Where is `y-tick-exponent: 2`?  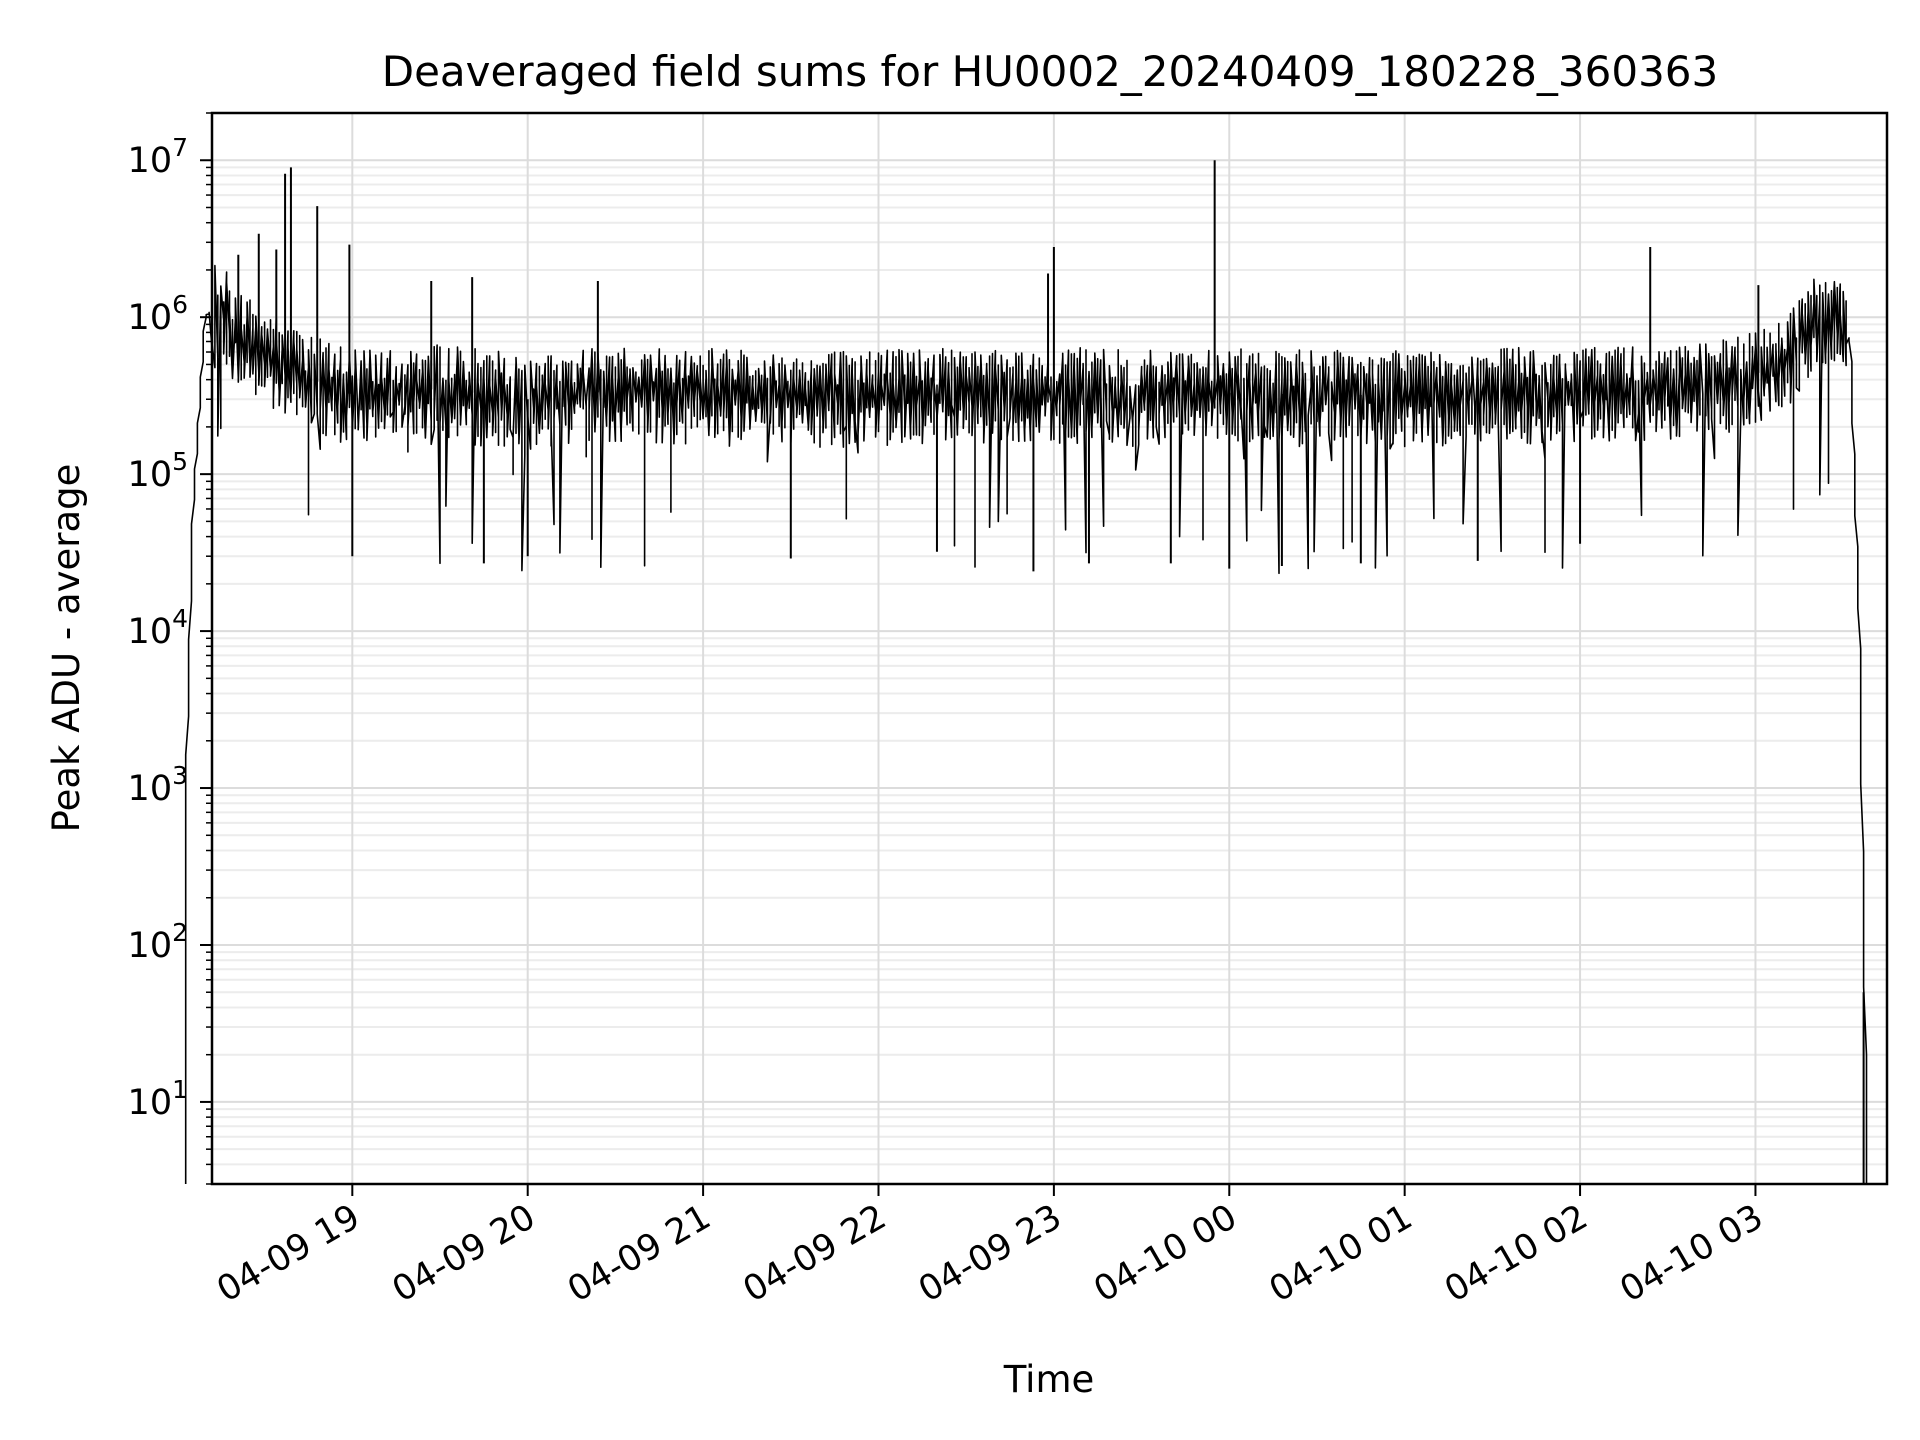 y-tick-exponent: 2 is located at coordinates (180, 932).